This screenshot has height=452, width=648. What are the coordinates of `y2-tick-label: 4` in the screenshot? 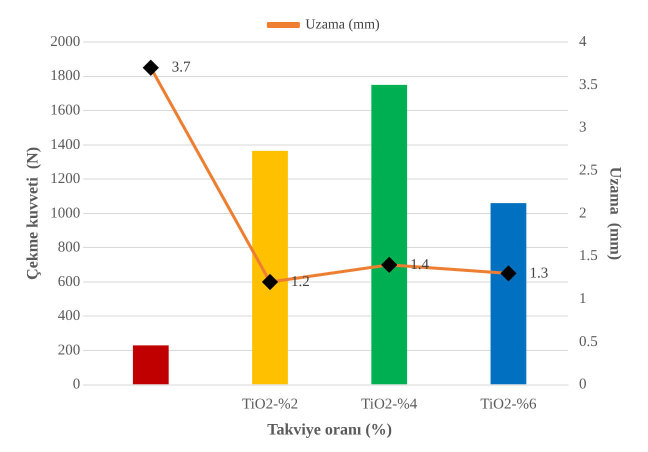 It's located at (583, 42).